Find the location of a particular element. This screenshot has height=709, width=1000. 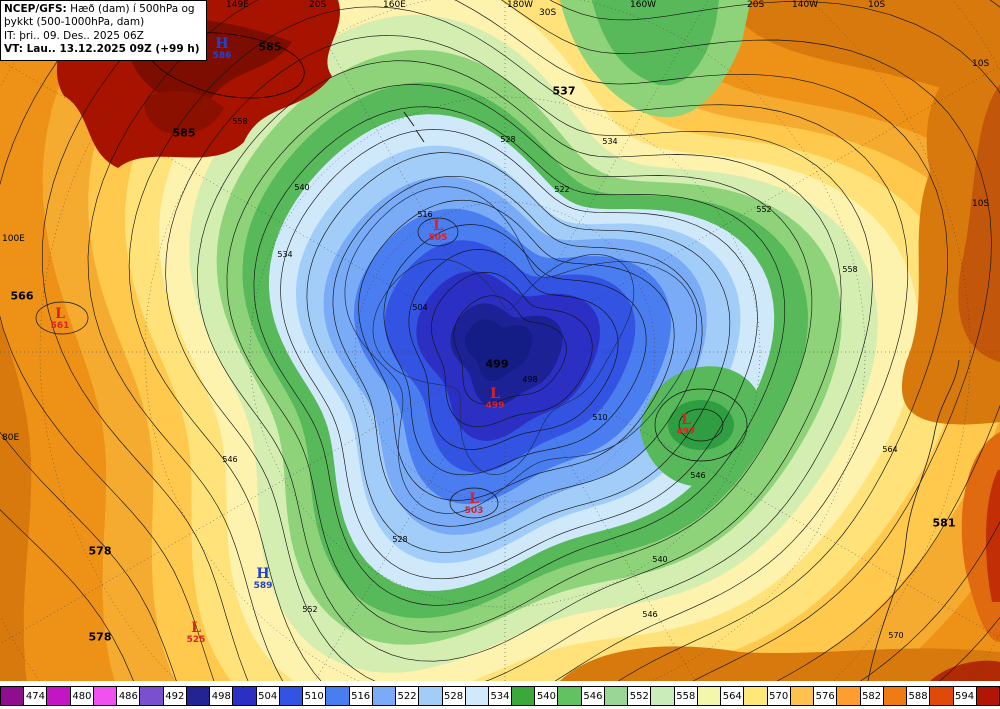

colorbar-value: 480 is located at coordinates (81, 696).